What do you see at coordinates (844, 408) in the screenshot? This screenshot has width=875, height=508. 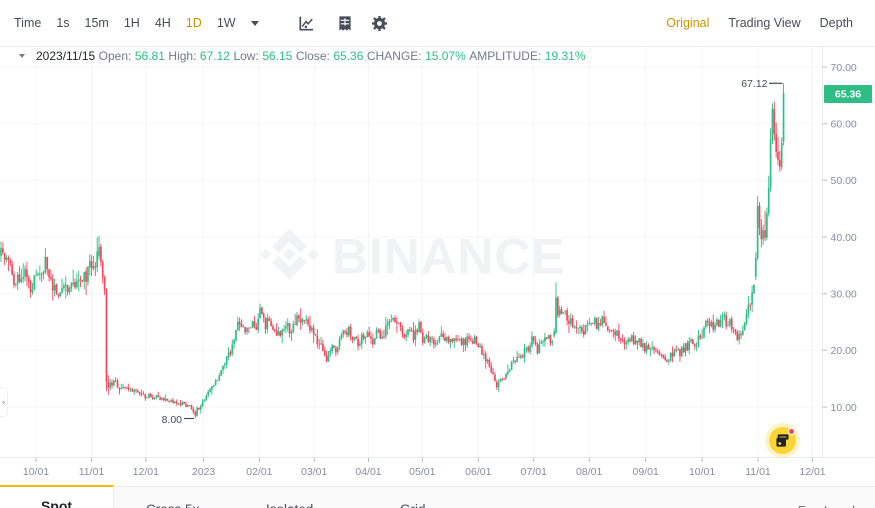 I see `svg-text: 10.00` at bounding box center [844, 408].